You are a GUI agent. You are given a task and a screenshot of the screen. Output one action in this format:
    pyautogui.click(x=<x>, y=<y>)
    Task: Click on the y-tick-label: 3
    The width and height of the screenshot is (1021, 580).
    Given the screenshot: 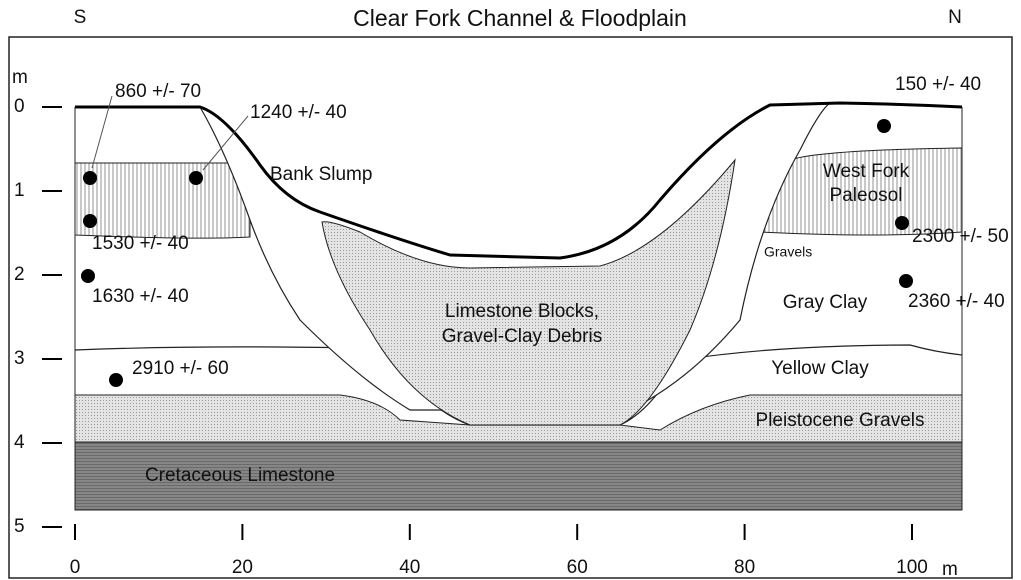 What is the action you would take?
    pyautogui.click(x=19, y=358)
    